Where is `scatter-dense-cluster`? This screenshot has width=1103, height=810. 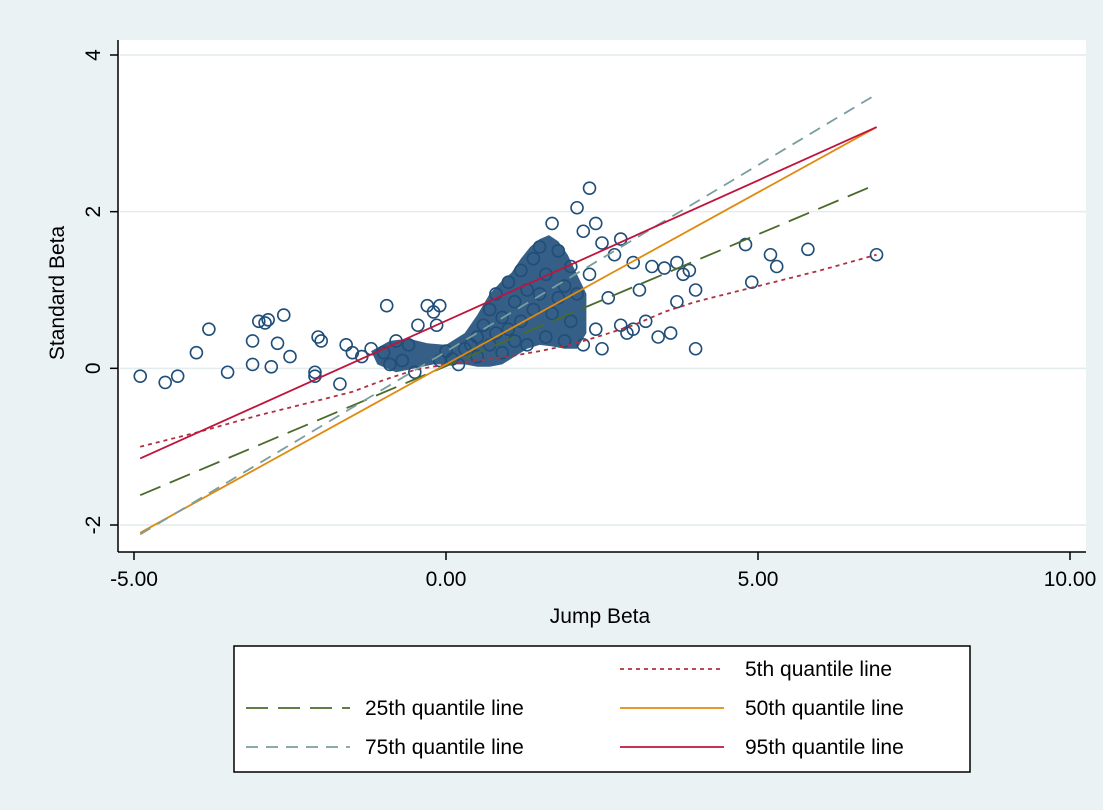 scatter-dense-cluster is located at coordinates (479, 304).